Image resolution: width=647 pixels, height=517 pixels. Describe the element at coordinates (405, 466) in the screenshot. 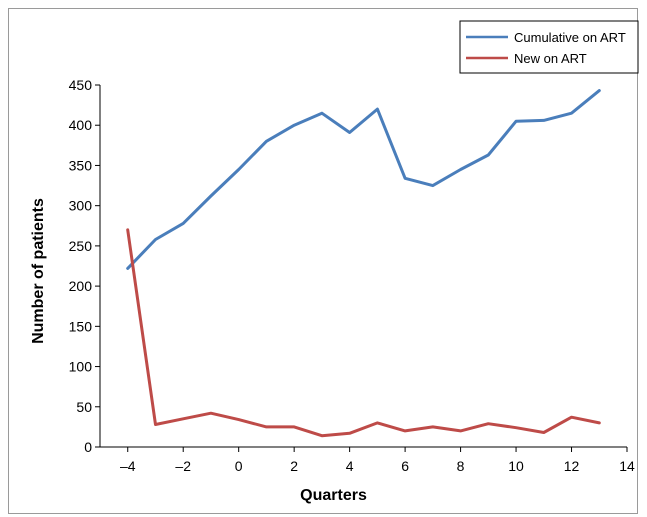

I see `x-tick-label: 6` at that location.